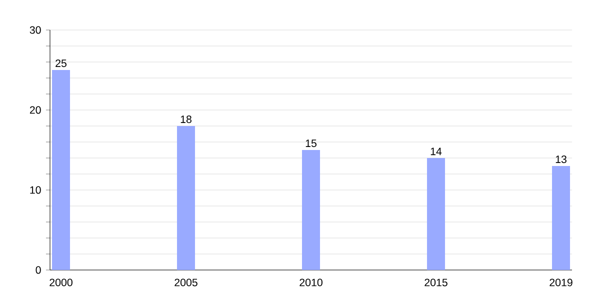 The width and height of the screenshot is (600, 300). Describe the element at coordinates (561, 282) in the screenshot. I see `x-tick-label: 2019` at that location.